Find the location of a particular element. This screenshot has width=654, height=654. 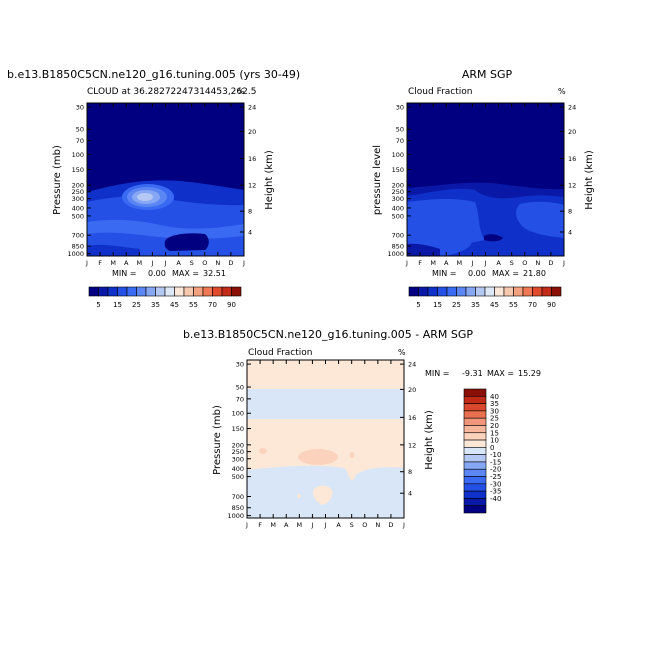

y-tick-label: 700 is located at coordinates (78, 236).